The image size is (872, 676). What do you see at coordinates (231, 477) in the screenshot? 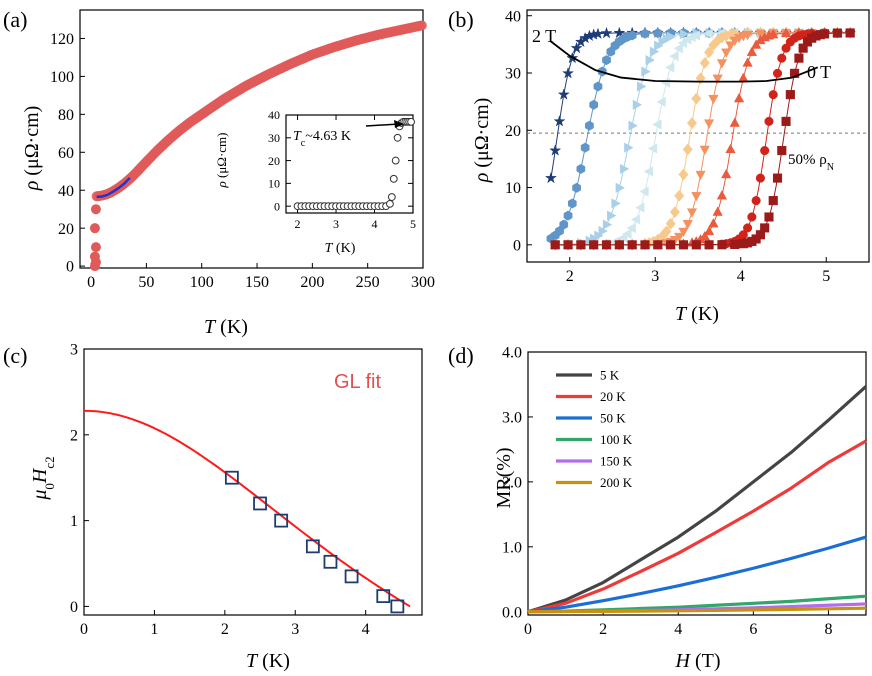
I see `hc2-point` at bounding box center [231, 477].